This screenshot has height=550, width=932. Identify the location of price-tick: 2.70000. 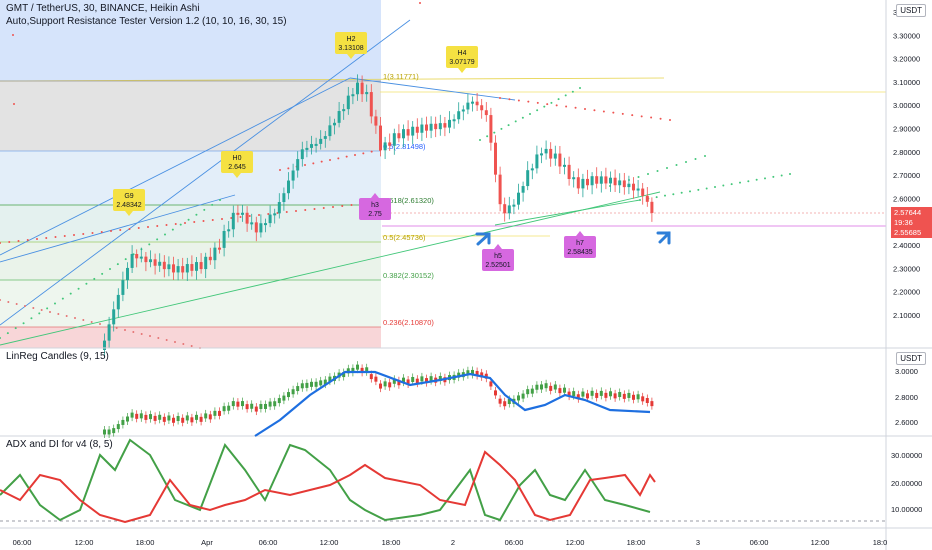
(906, 175).